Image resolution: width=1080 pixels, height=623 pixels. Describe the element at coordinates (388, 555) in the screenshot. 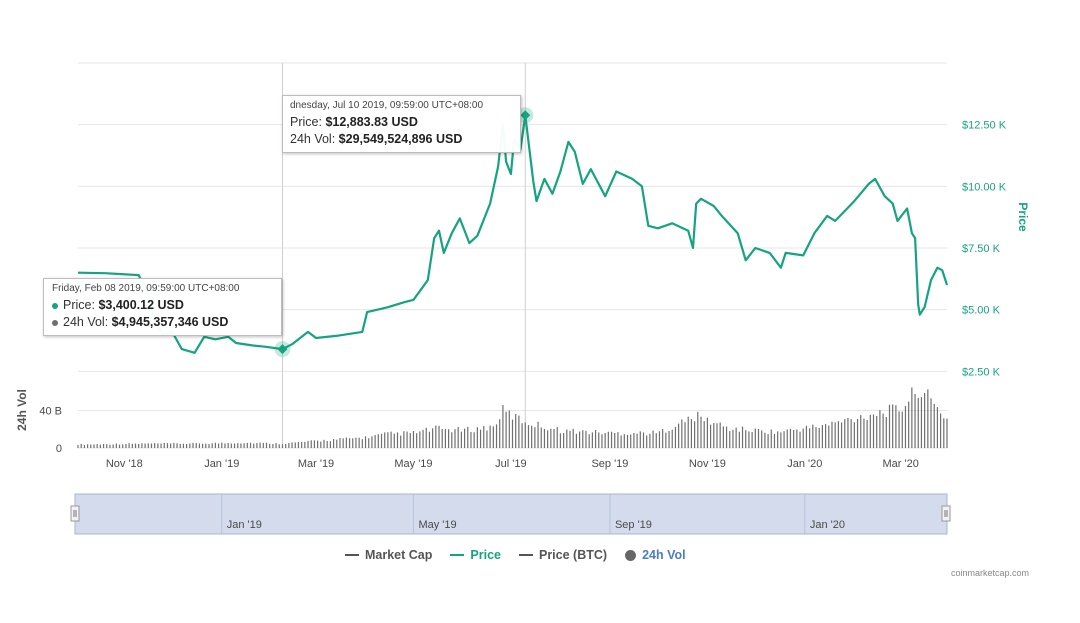

I see `legend-market-cap: Market Cap` at that location.